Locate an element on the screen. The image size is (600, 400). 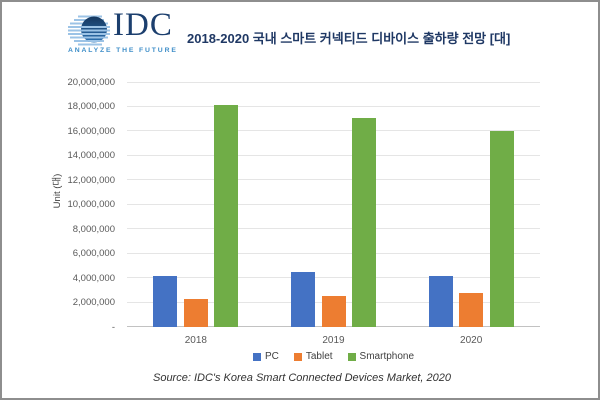
y-tick-label: 16,000,000 is located at coordinates (91, 131).